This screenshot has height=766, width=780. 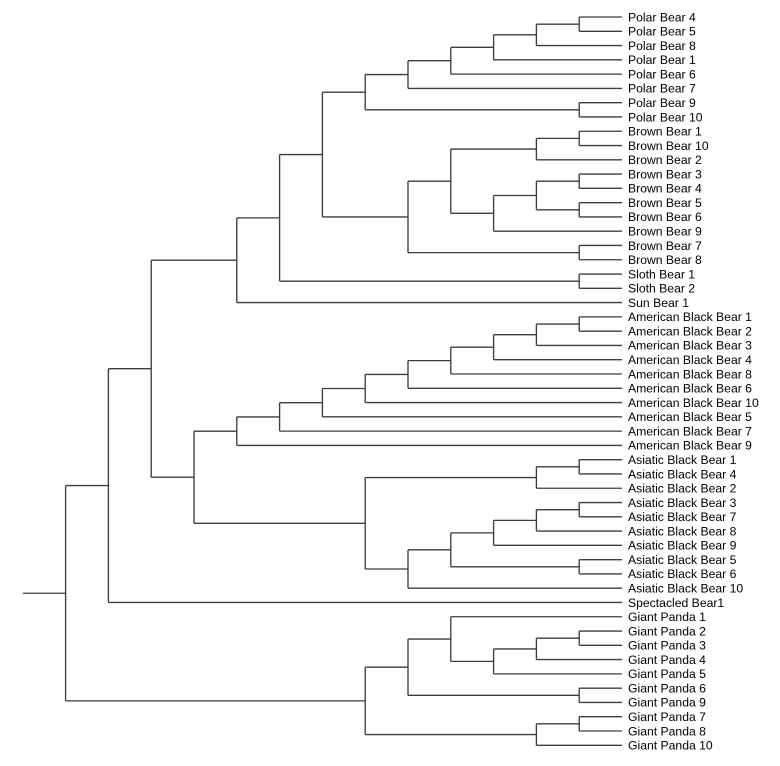 What do you see at coordinates (662, 89) in the screenshot?
I see `leaf-label: Polar Bear 7` at bounding box center [662, 89].